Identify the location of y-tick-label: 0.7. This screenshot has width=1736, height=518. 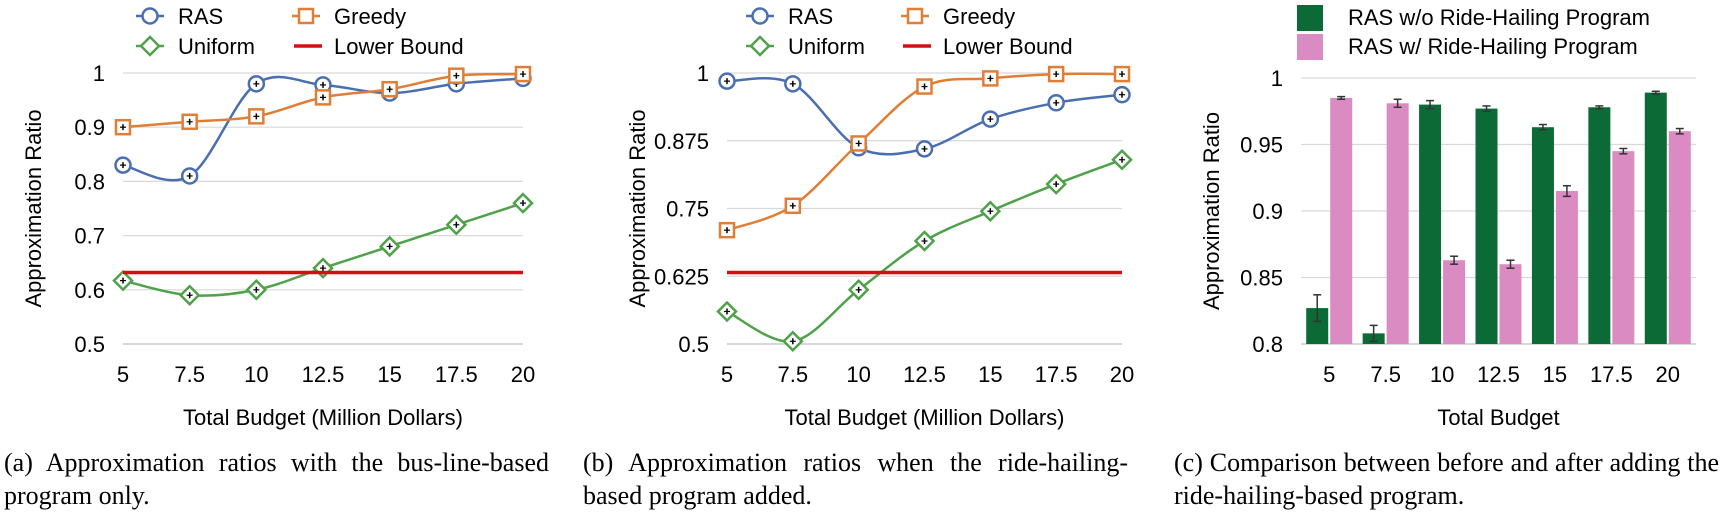
(89, 236).